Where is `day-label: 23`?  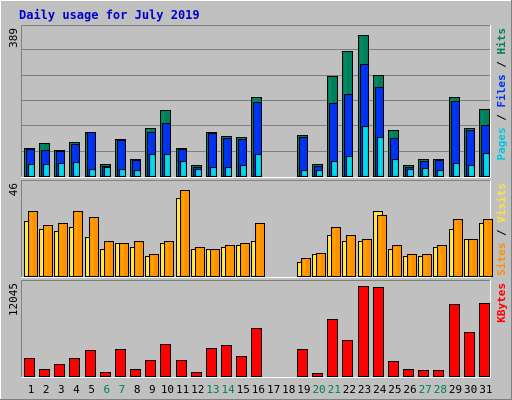
day-label: 23 is located at coordinates (364, 389).